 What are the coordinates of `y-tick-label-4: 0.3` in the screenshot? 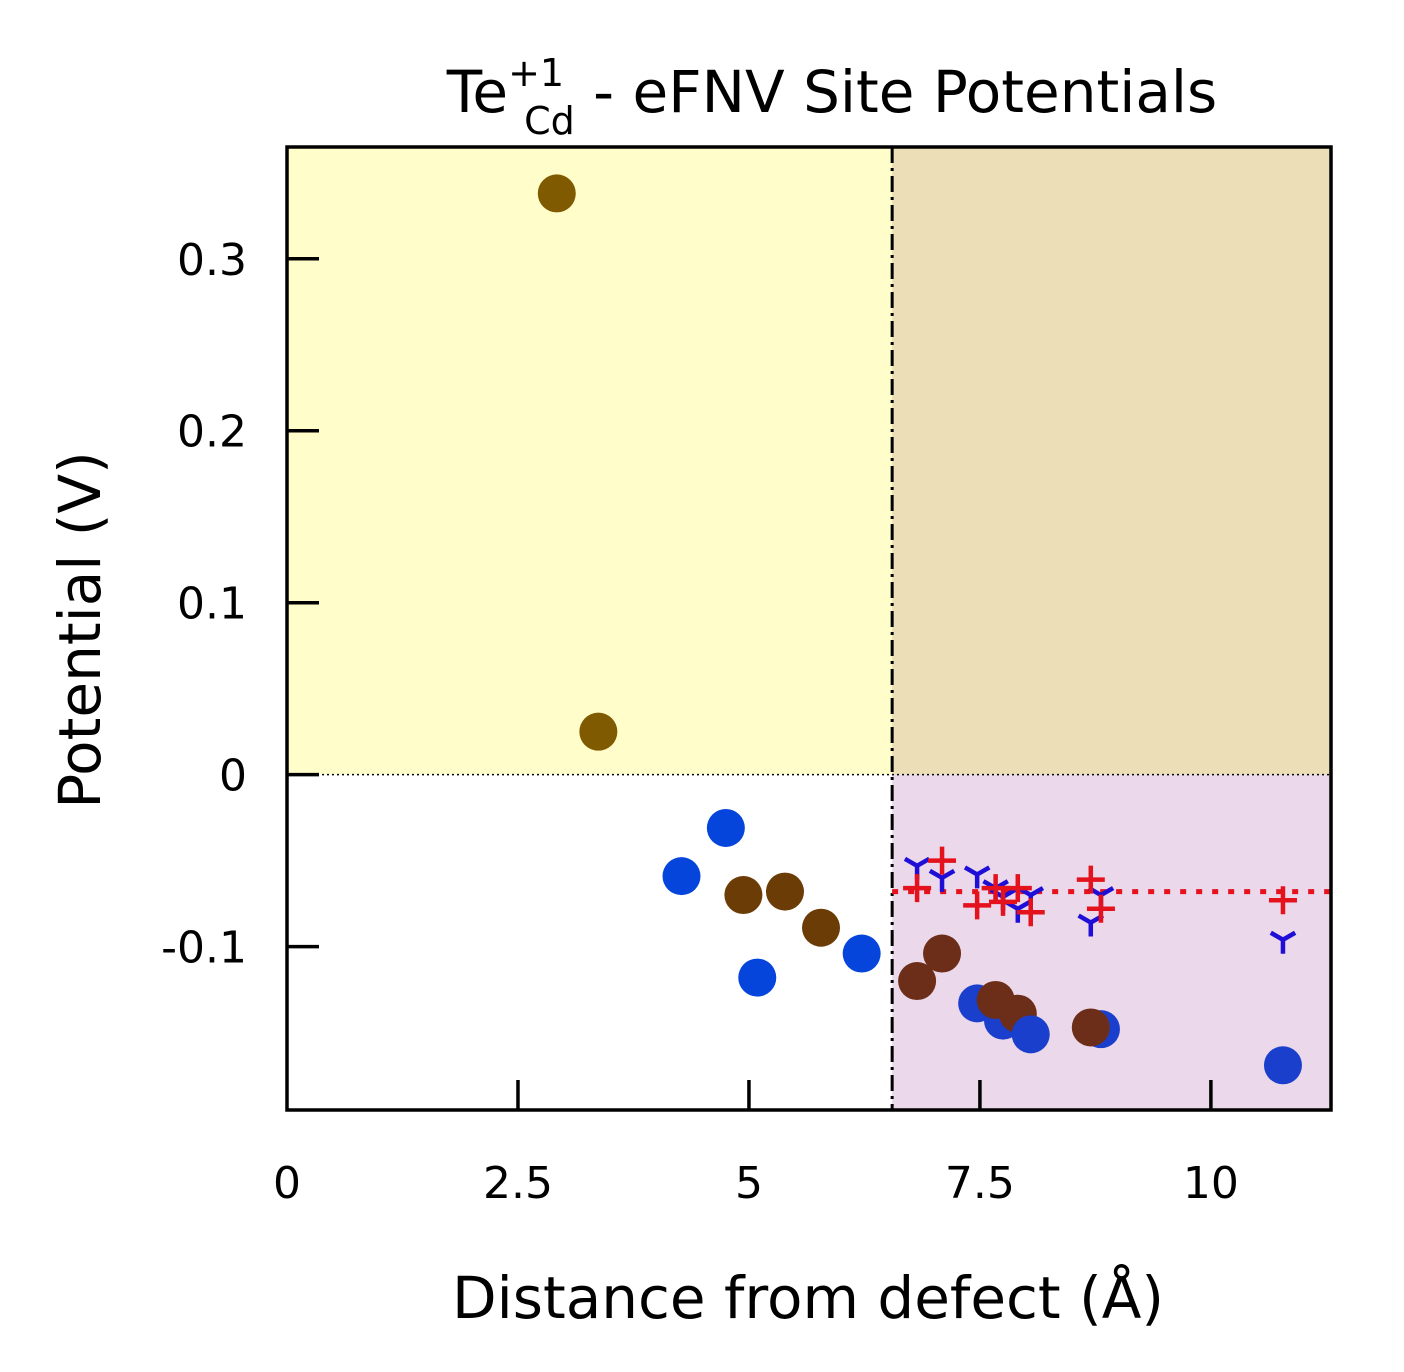 It's located at (212, 260).